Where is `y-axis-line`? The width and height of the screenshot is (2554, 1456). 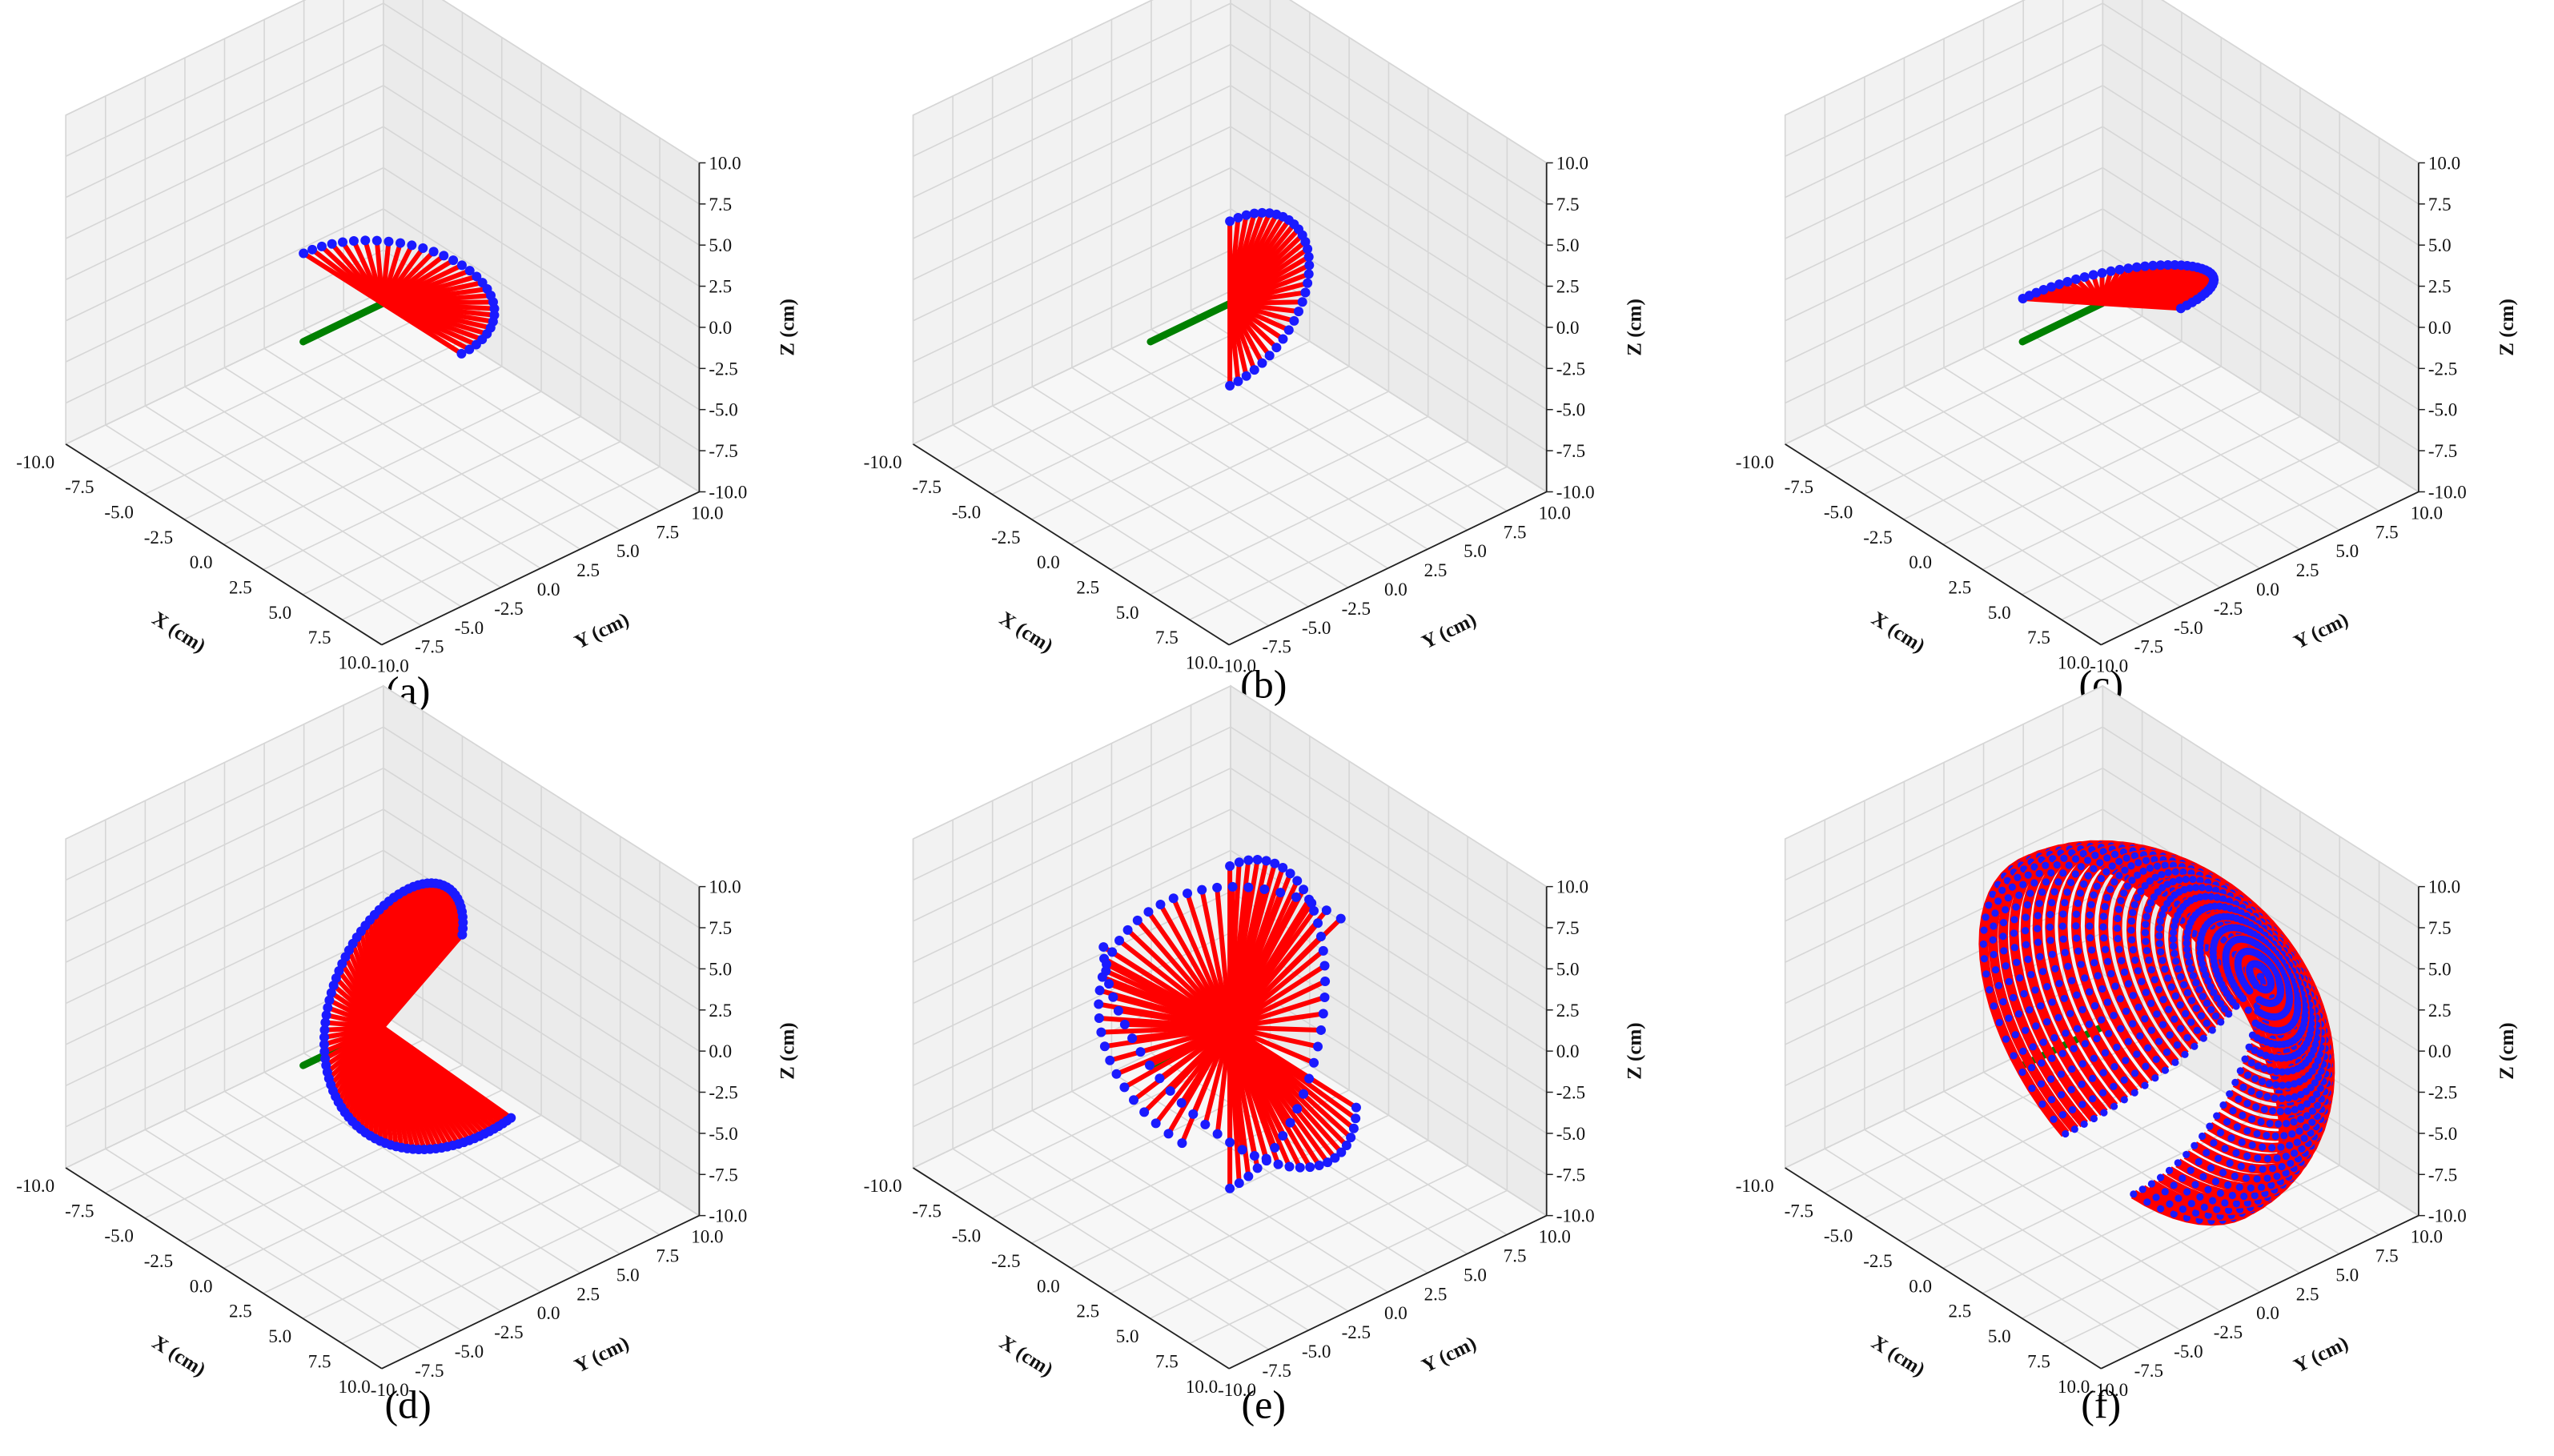 y-axis-line is located at coordinates (540, 1292).